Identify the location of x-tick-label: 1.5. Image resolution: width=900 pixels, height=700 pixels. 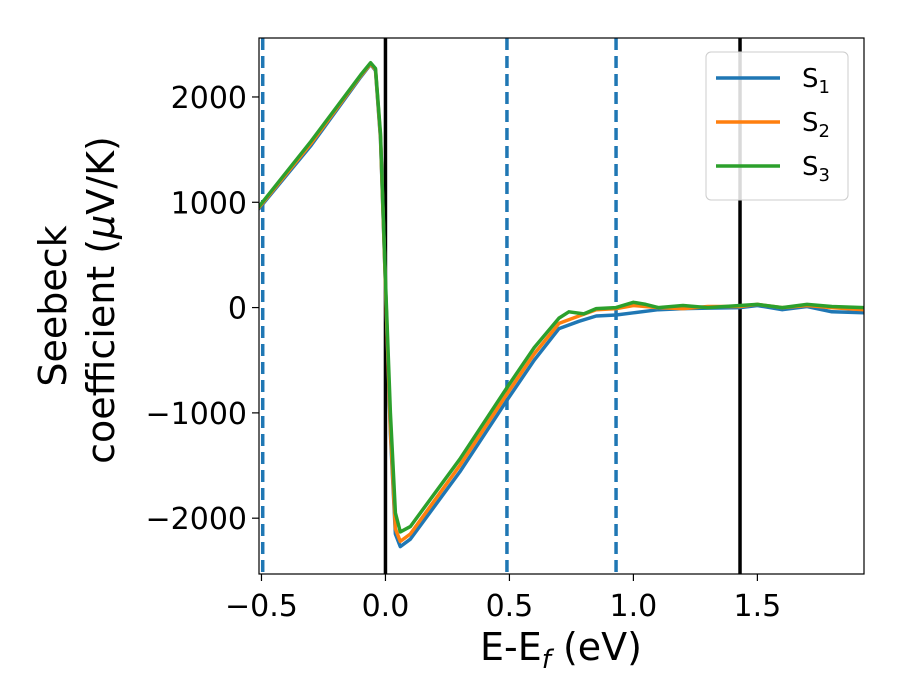
(758, 606).